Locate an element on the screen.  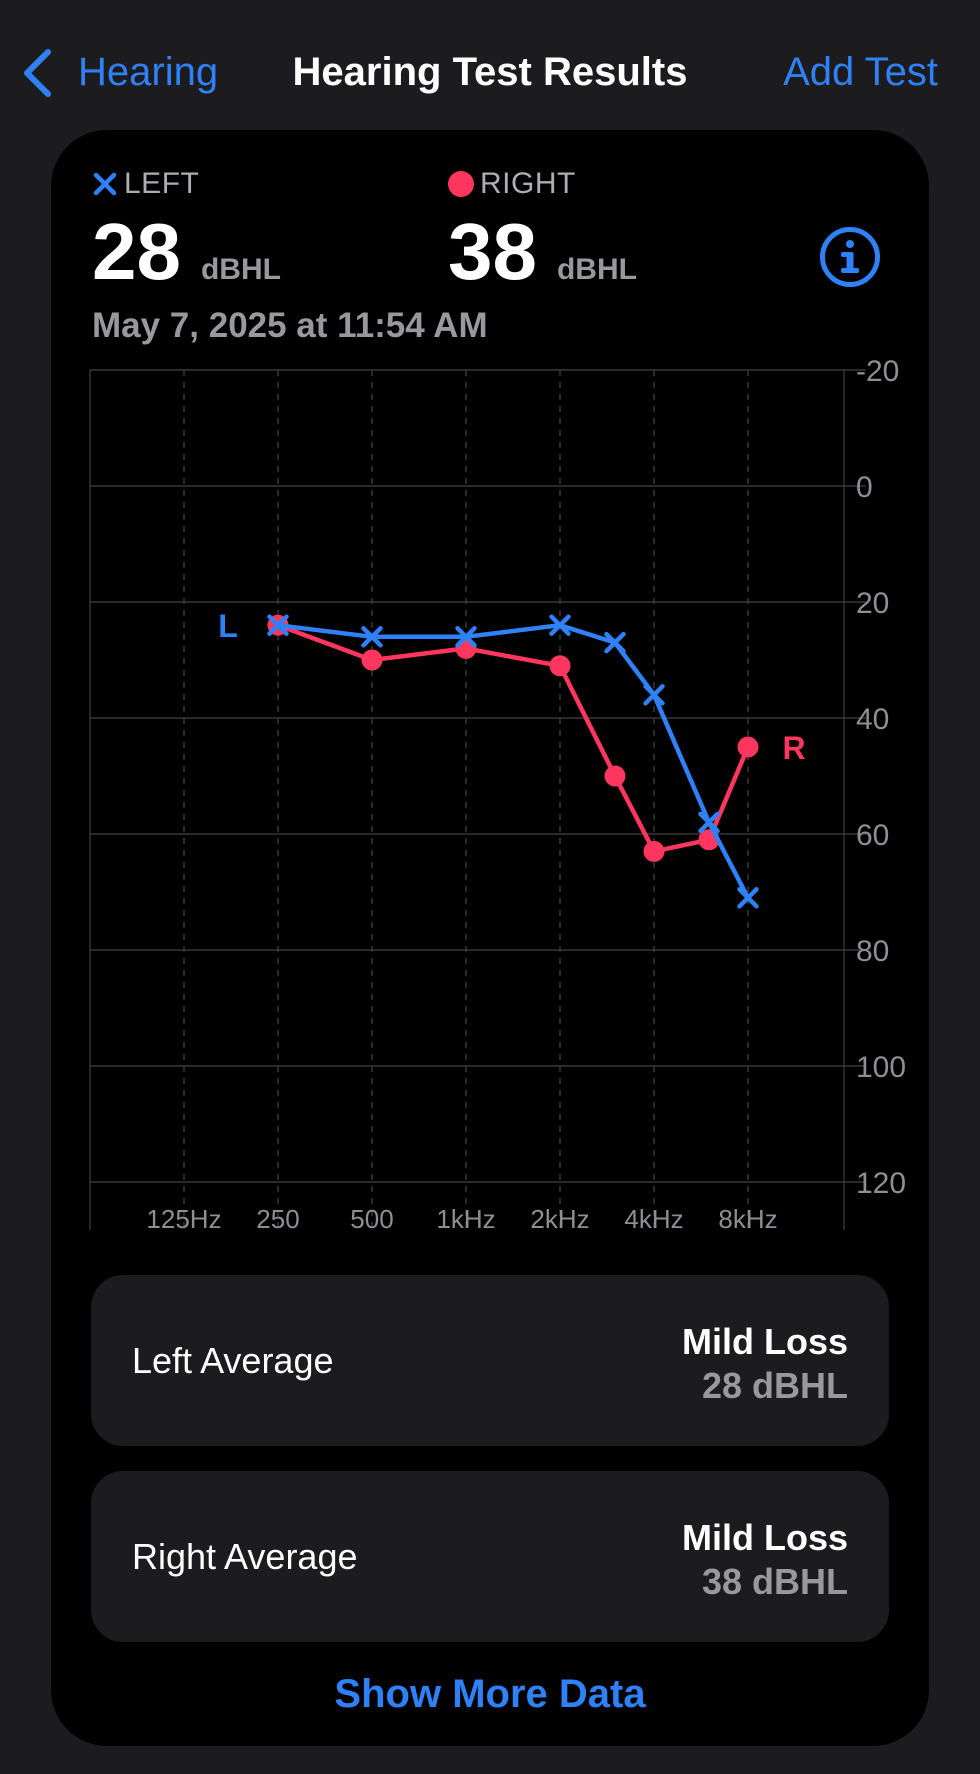
left-average-value: 28 is located at coordinates (136, 251).